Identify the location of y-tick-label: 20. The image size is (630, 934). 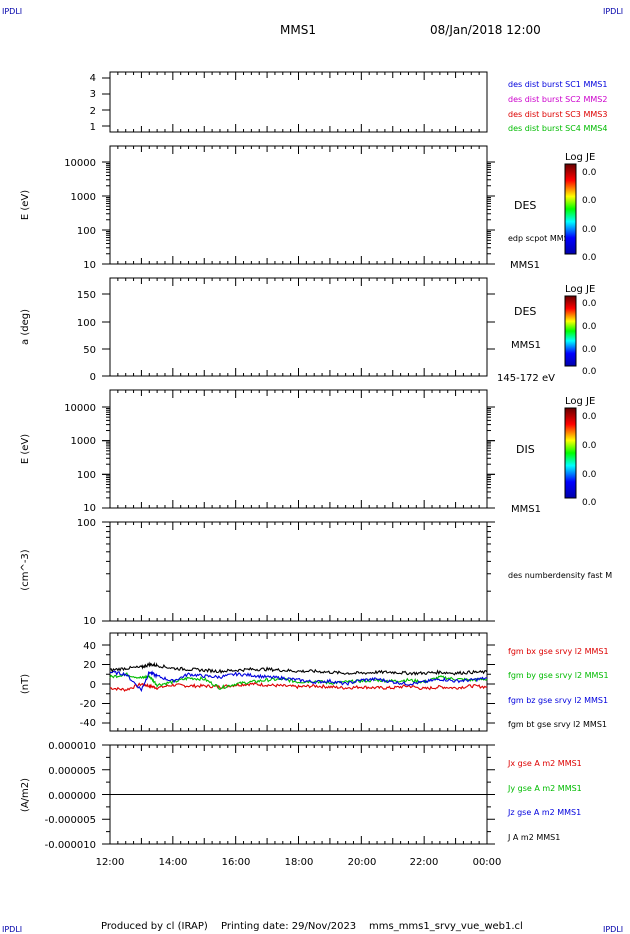
(89, 665).